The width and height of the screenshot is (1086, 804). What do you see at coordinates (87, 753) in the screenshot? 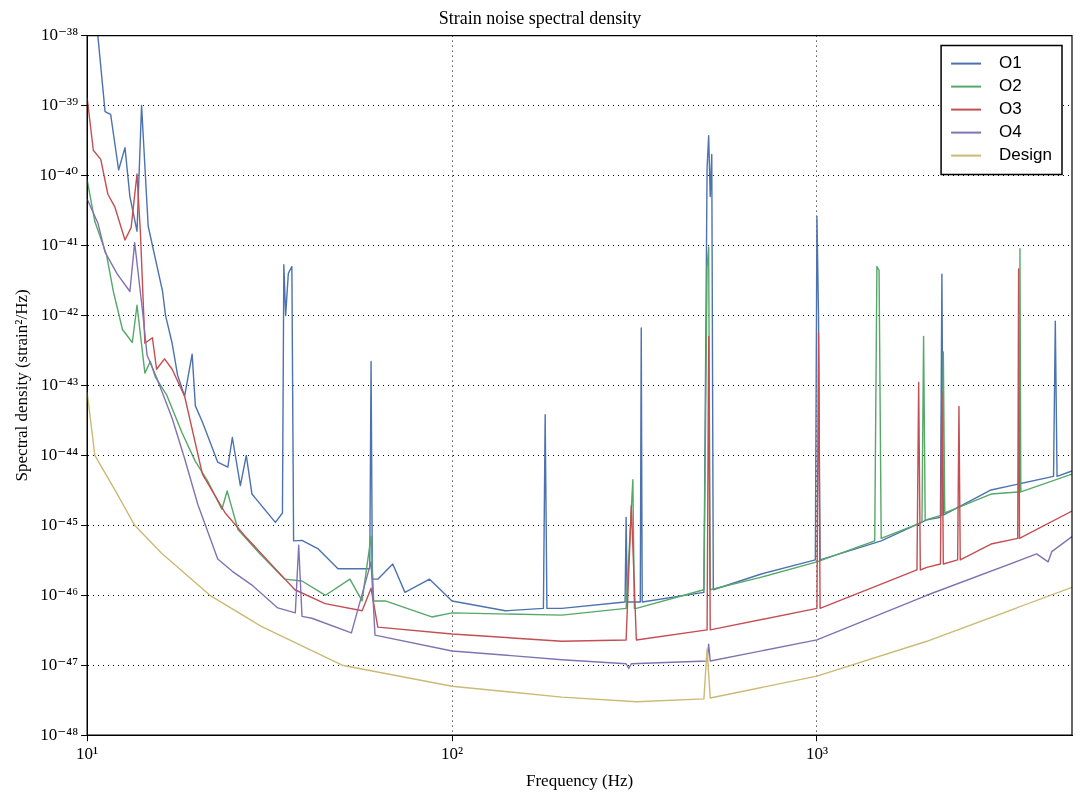
I see `x-tick-label: 10¹` at bounding box center [87, 753].